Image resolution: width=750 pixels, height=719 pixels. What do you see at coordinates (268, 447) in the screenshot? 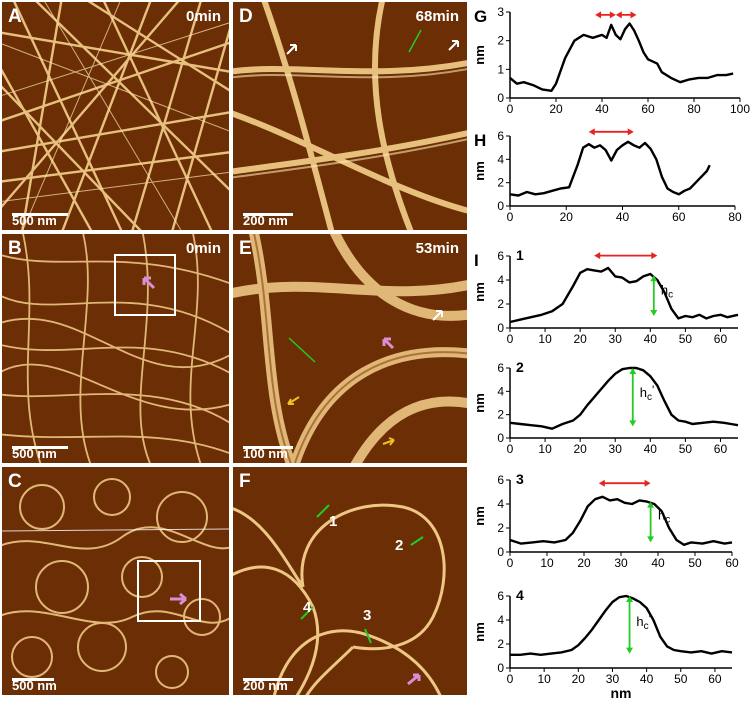
I see `scale-bar-e` at bounding box center [268, 447].